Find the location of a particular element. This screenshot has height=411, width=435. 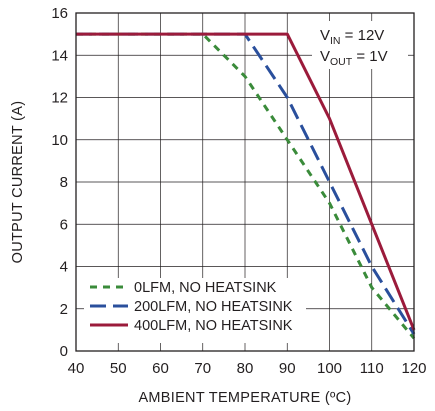

y-tick-label: 10 is located at coordinates (59, 140).